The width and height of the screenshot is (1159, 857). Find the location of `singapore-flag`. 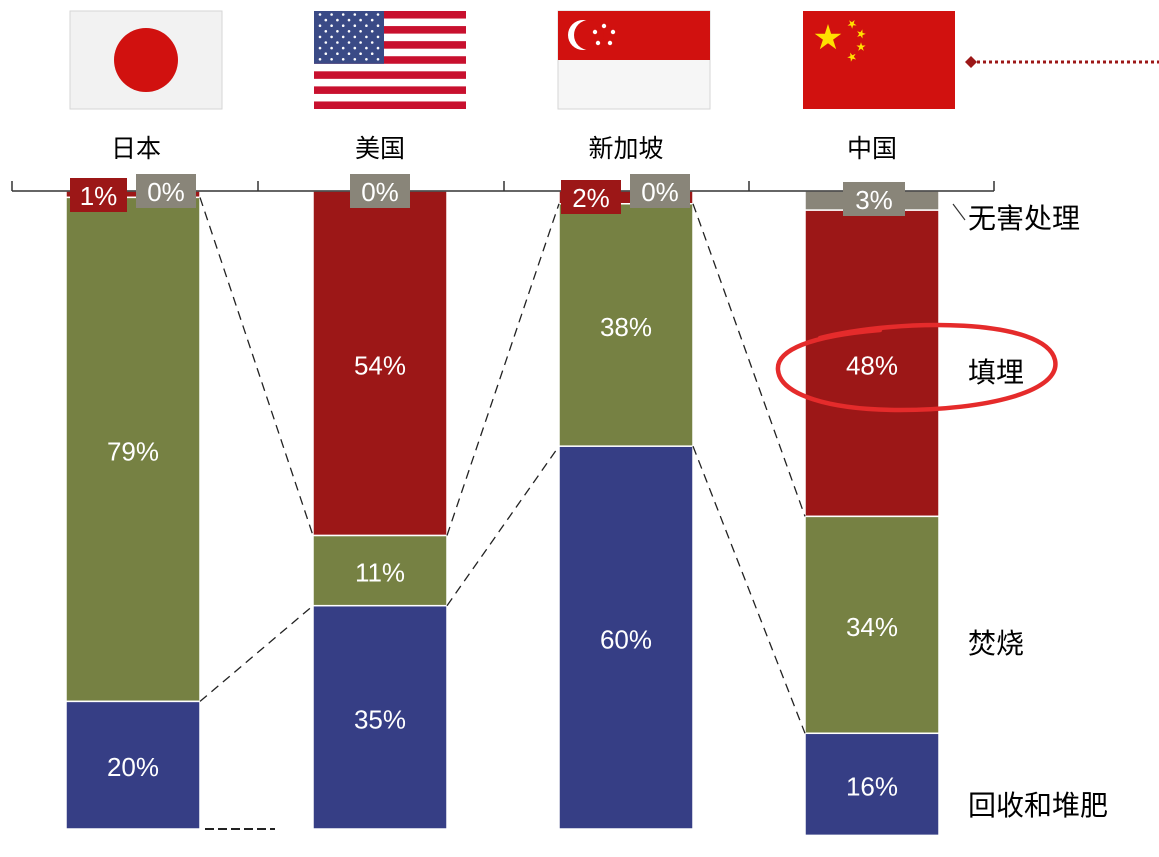

singapore-flag is located at coordinates (634, 60).